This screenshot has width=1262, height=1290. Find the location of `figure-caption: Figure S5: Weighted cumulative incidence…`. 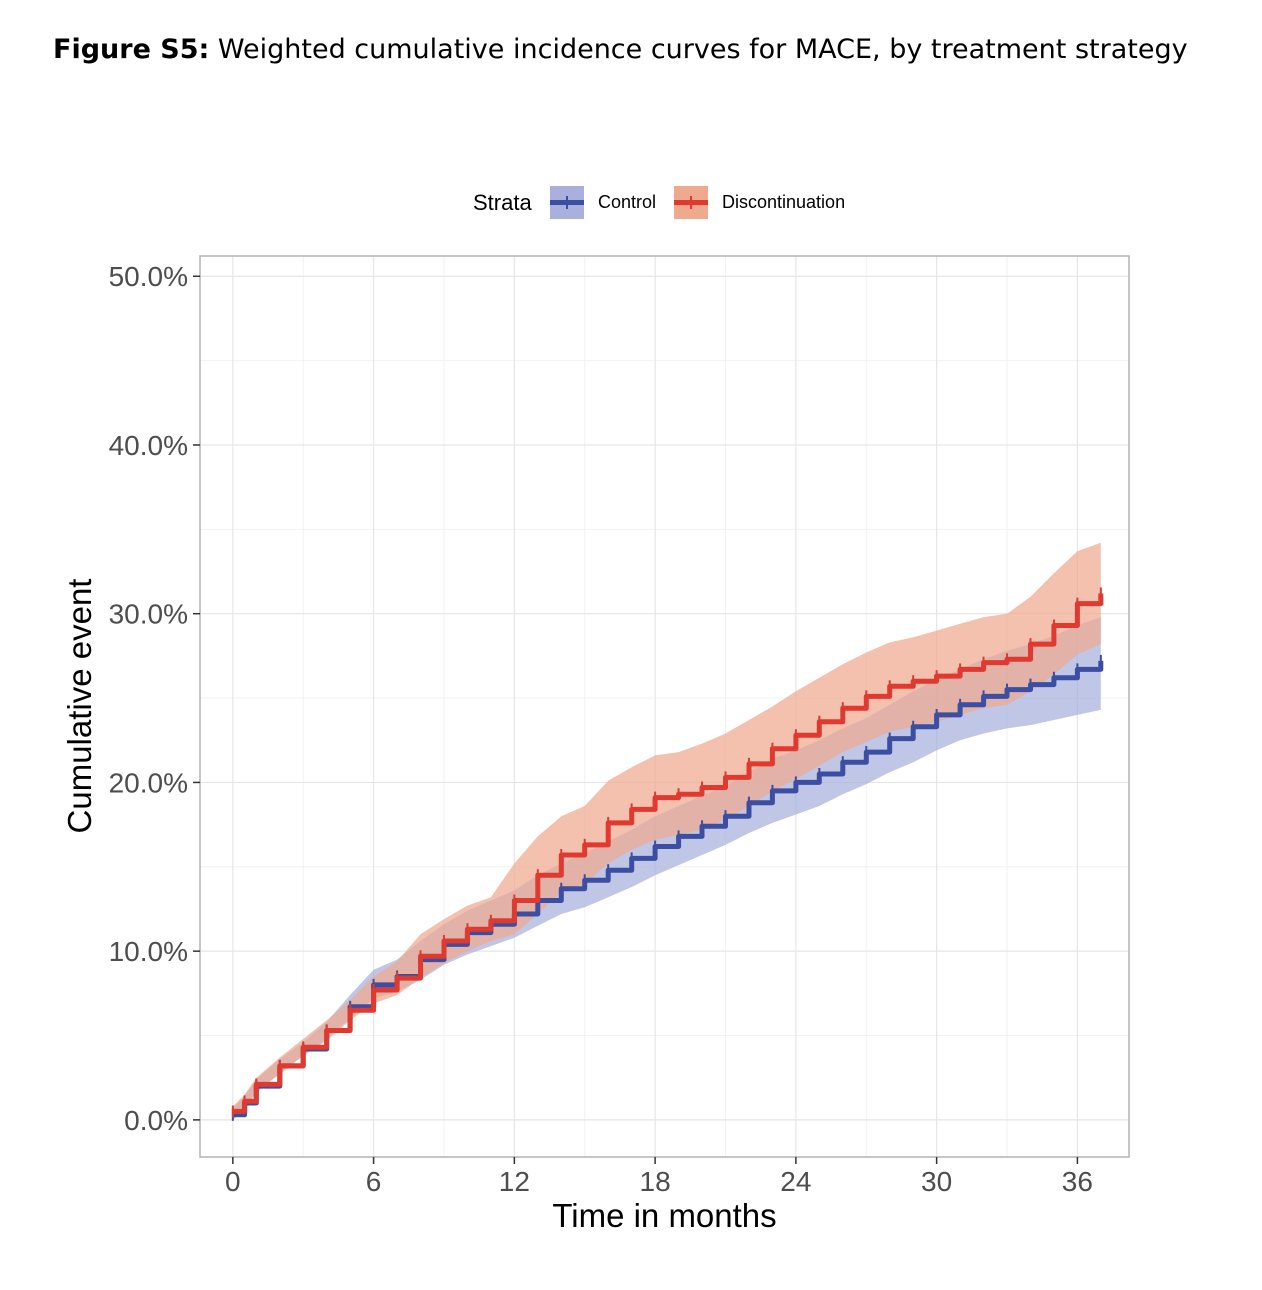

figure-caption: Figure S5: Weighted cumulative incidence… is located at coordinates (620, 49).